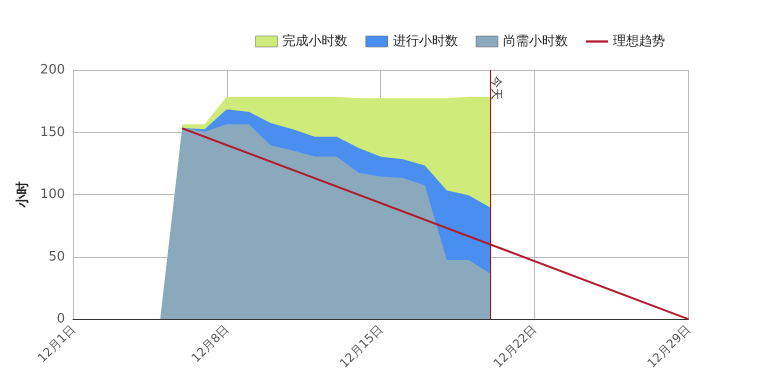 The width and height of the screenshot is (778, 384). I want to click on y-tick-label: 200, so click(52, 70).